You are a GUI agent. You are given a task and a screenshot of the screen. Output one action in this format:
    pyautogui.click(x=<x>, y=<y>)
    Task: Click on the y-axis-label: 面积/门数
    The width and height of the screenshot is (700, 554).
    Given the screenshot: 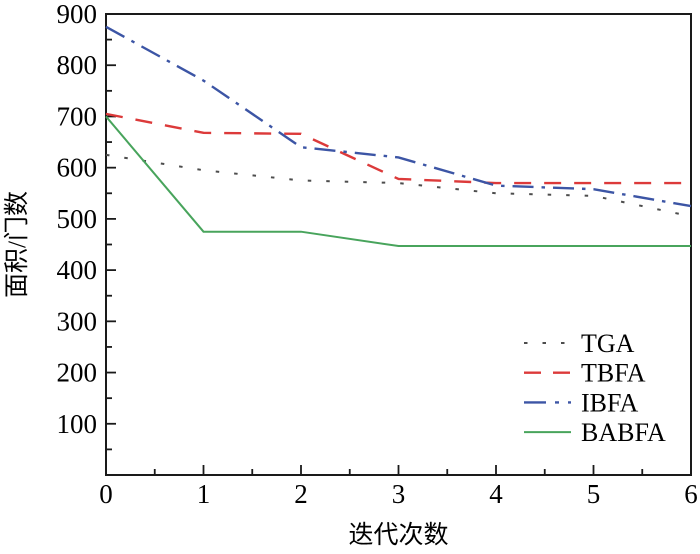 What is the action you would take?
    pyautogui.click(x=17, y=244)
    